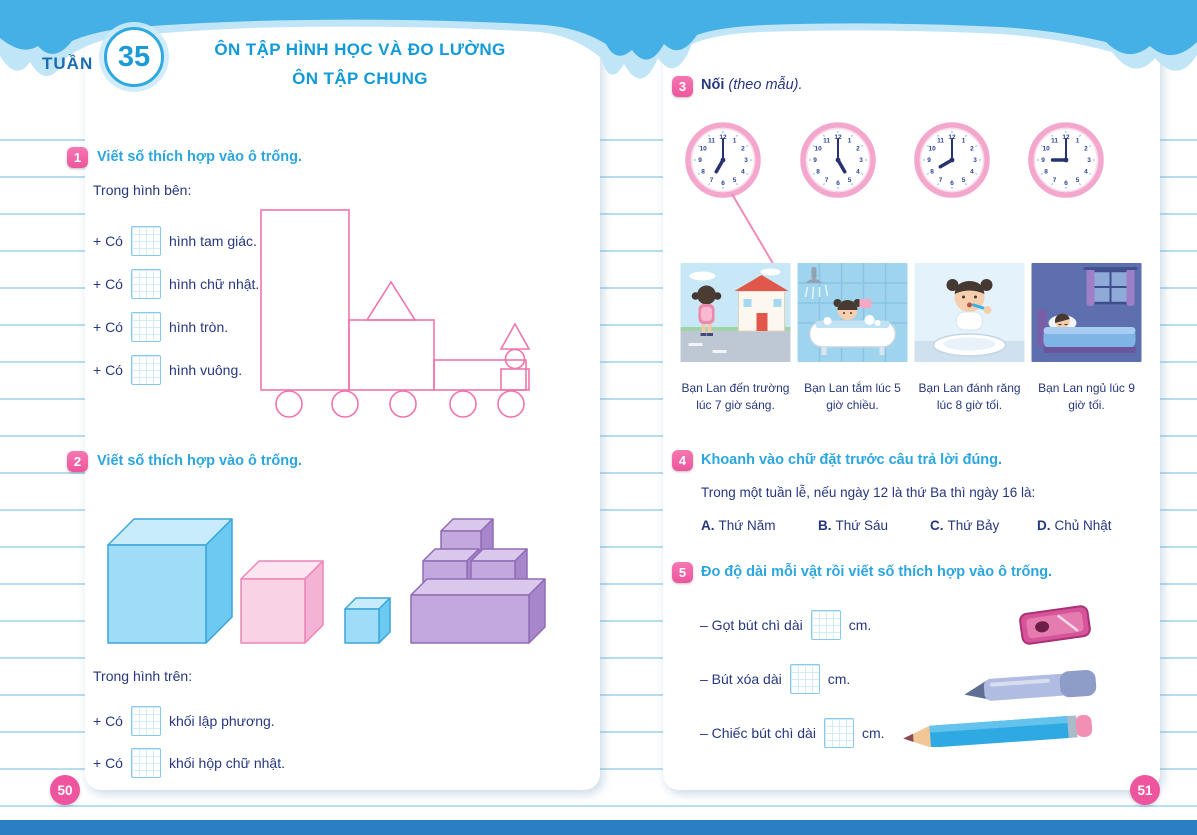 This screenshot has width=1197, height=835. What do you see at coordinates (937, 525) in the screenshot?
I see `option-letter: C.` at bounding box center [937, 525].